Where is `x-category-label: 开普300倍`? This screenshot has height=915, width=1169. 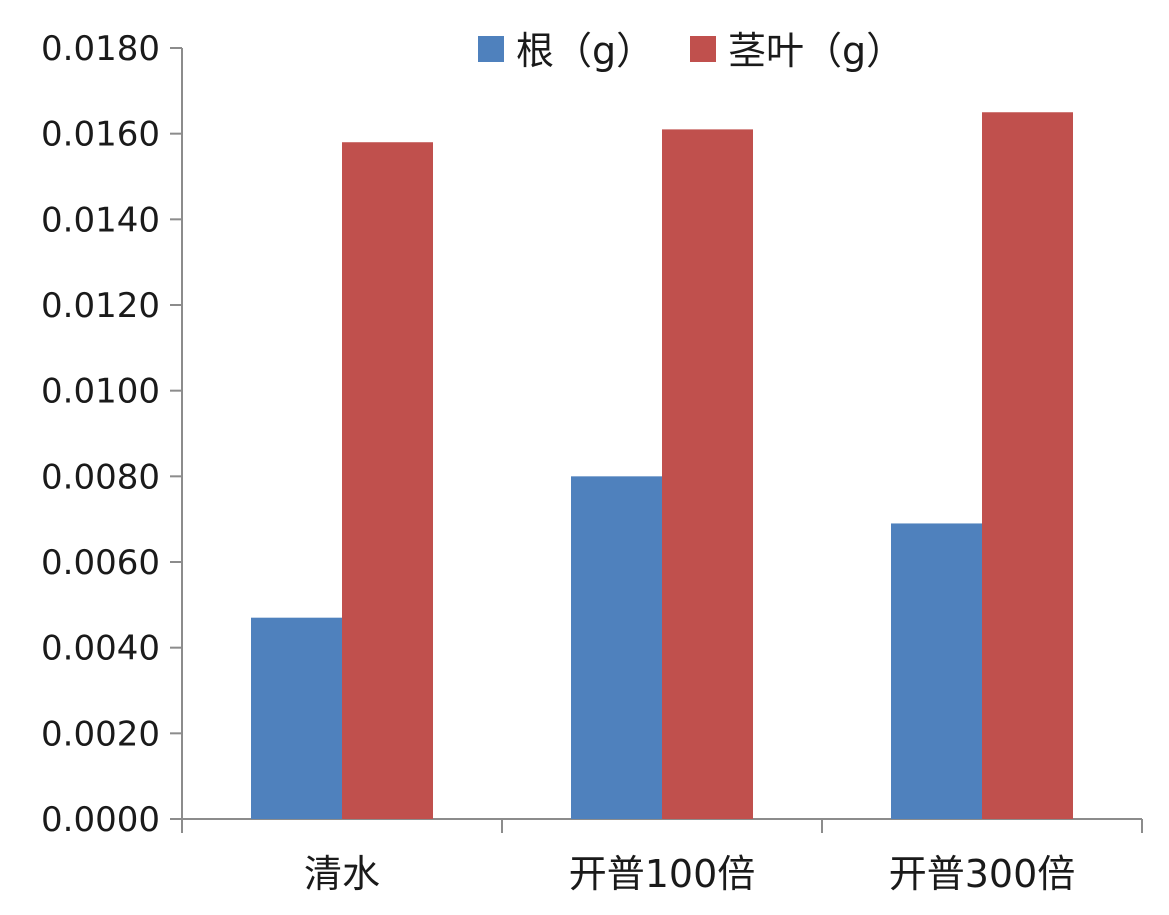 x-category-label: 开普300倍 is located at coordinates (982, 874).